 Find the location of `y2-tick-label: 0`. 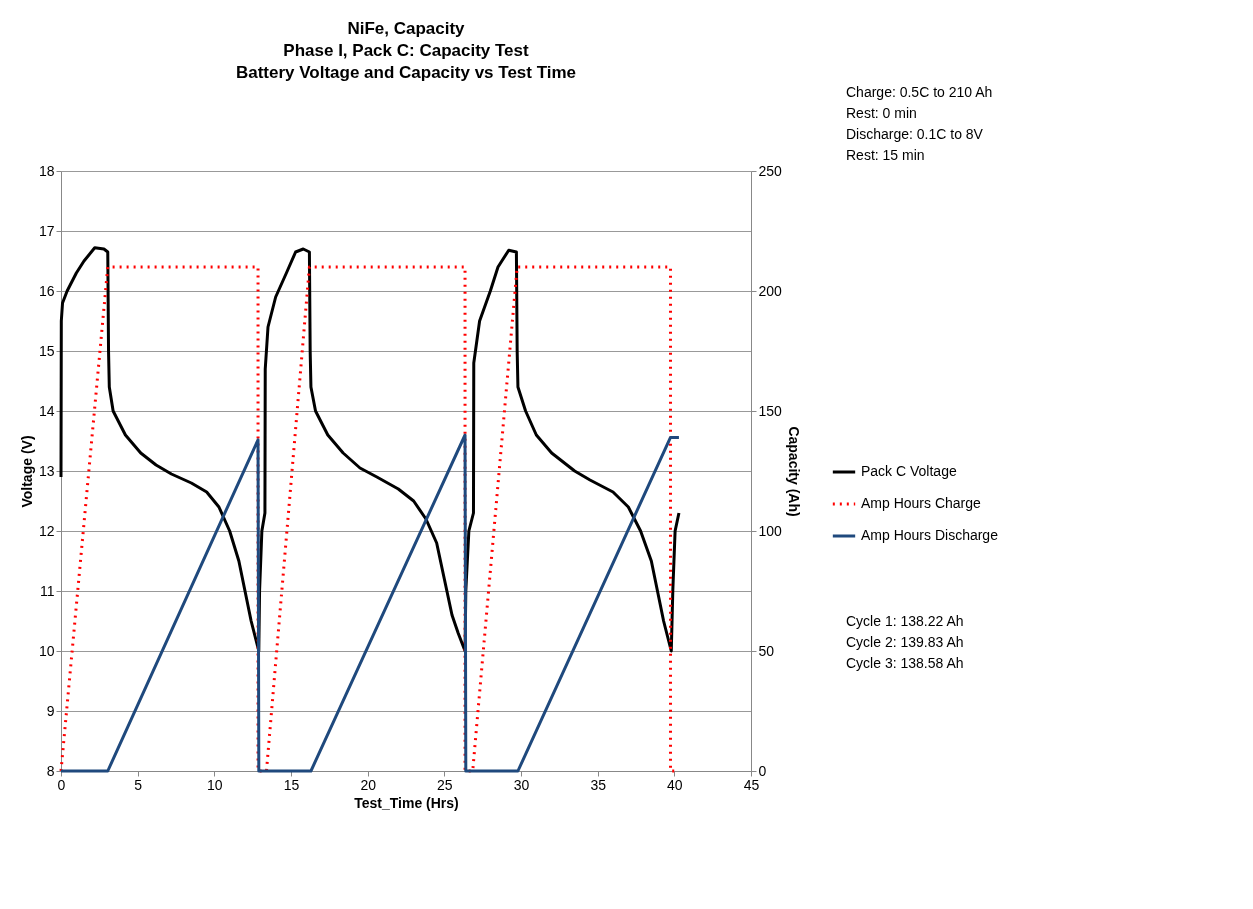

y2-tick-label: 0 is located at coordinates (762, 770).